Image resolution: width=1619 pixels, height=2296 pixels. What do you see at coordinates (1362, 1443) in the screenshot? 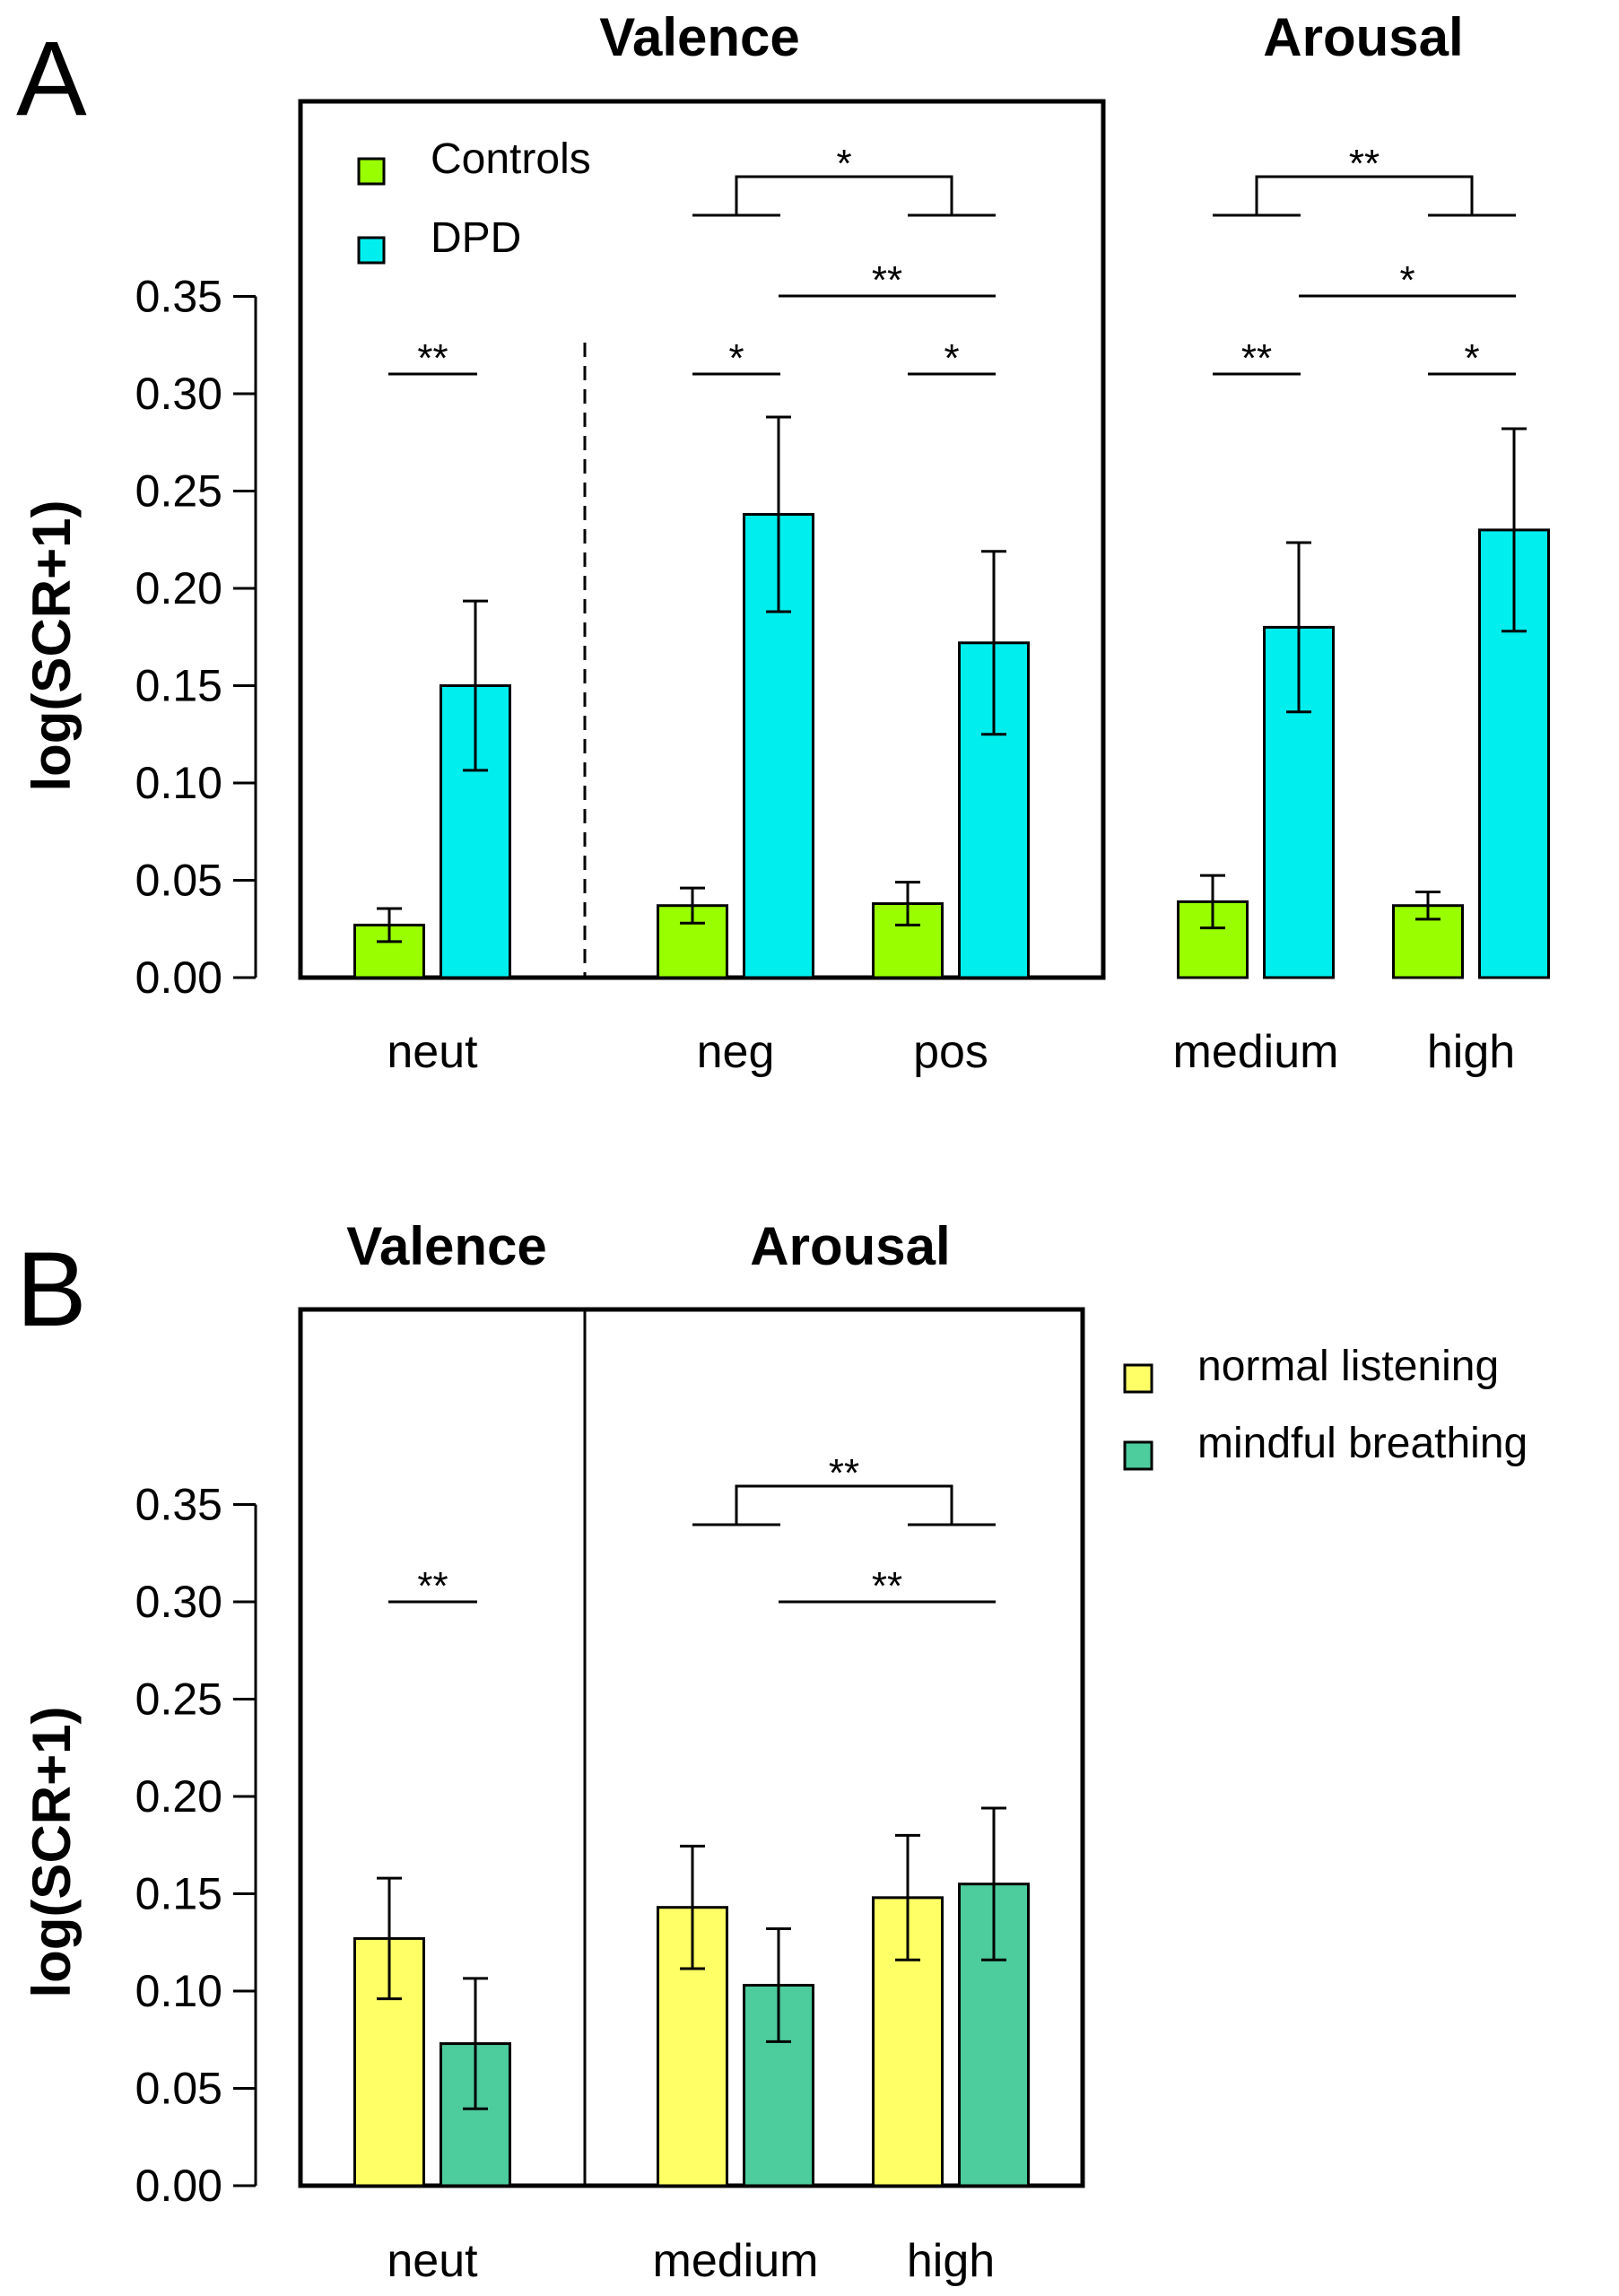
I see `legend-label: mindful breathing` at bounding box center [1362, 1443].